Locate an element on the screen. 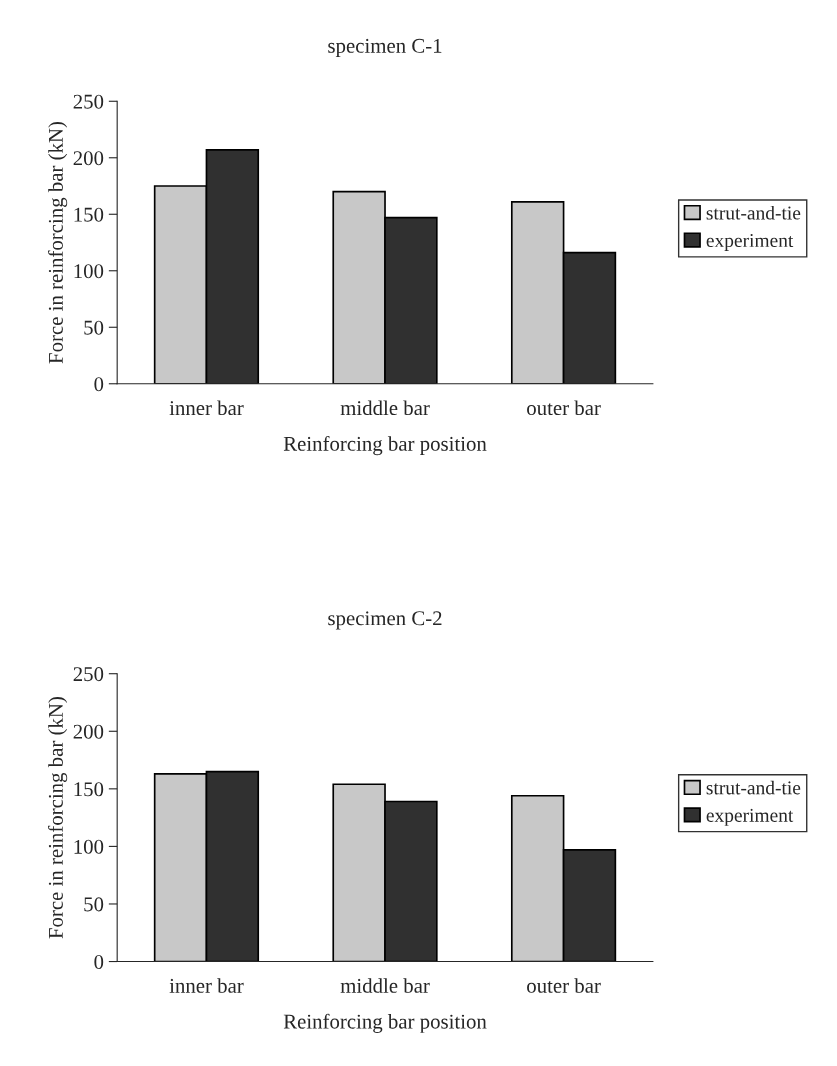 Image resolution: width=837 pixels, height=1066 pixels. chart-title: specimen C-1 is located at coordinates (385, 48).